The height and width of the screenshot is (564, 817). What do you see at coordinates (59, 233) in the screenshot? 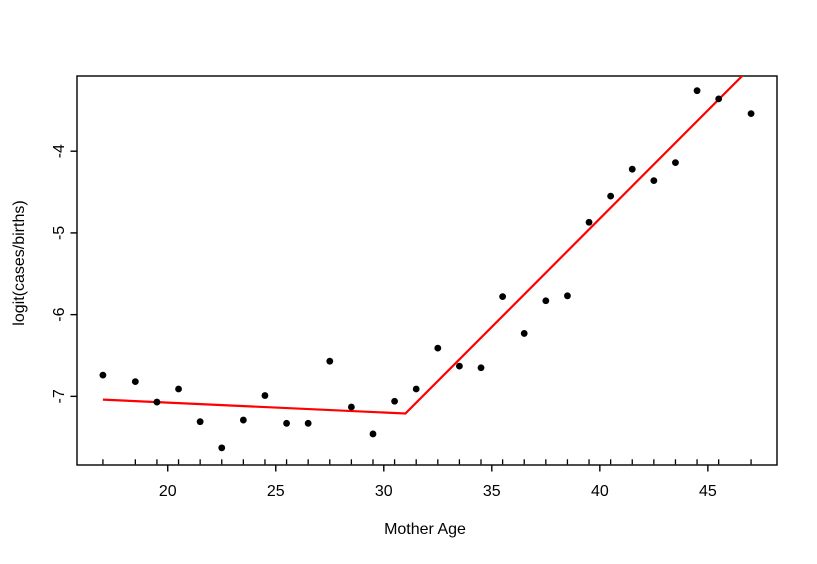
I see `y-axis-tick-label: -5` at bounding box center [59, 233].